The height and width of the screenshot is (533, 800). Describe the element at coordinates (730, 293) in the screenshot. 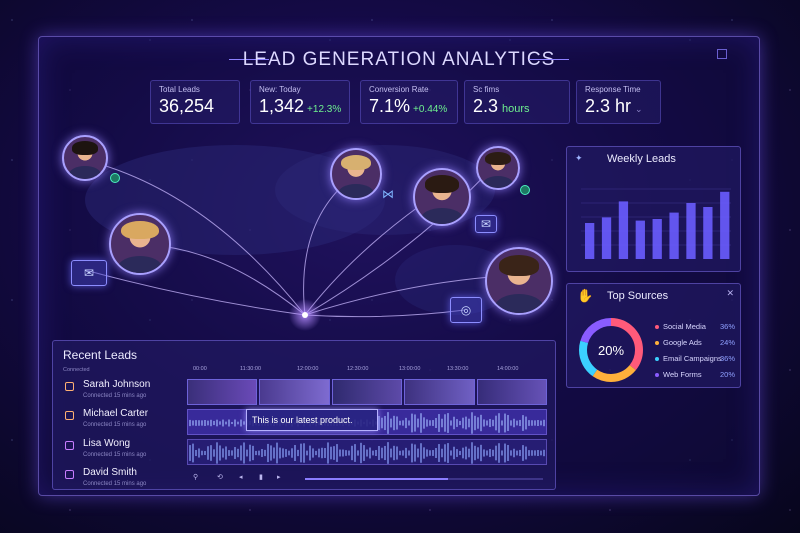

I see `close-icon: ✕` at that location.